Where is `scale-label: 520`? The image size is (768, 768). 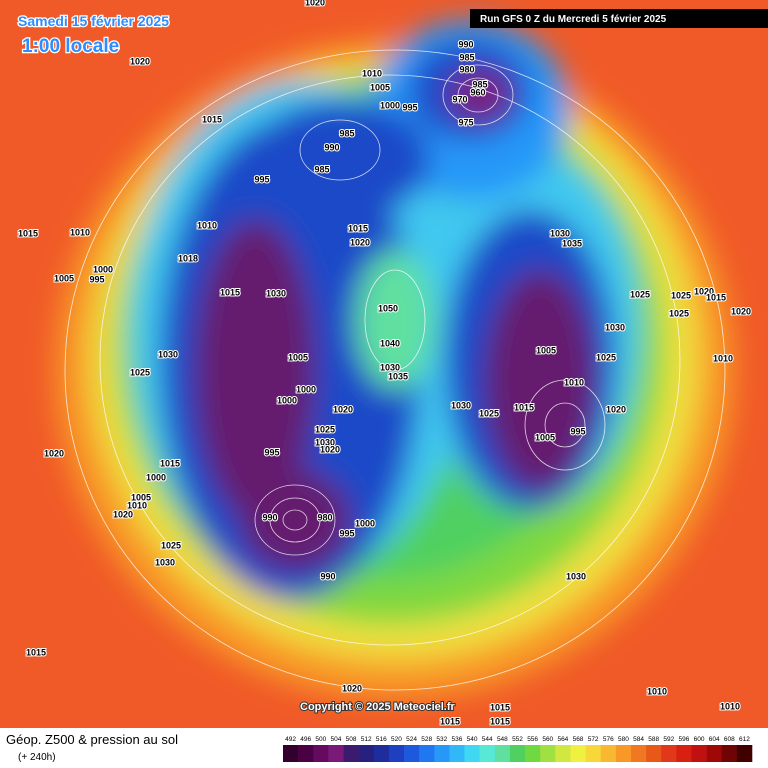
scale-label: 520 is located at coordinates (396, 739).